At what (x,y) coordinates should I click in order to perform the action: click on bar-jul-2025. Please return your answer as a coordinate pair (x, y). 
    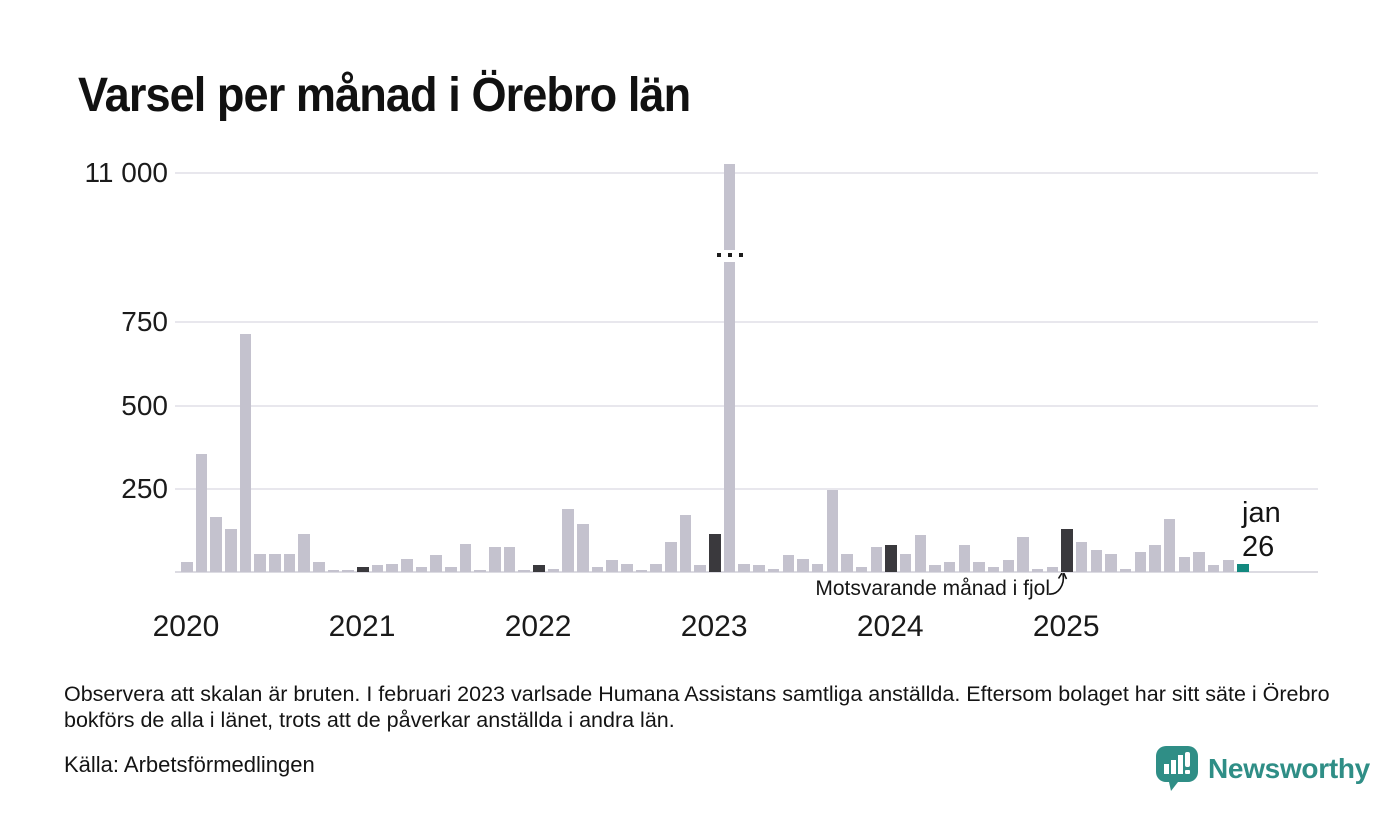
    Looking at the image, I should click on (1155, 558).